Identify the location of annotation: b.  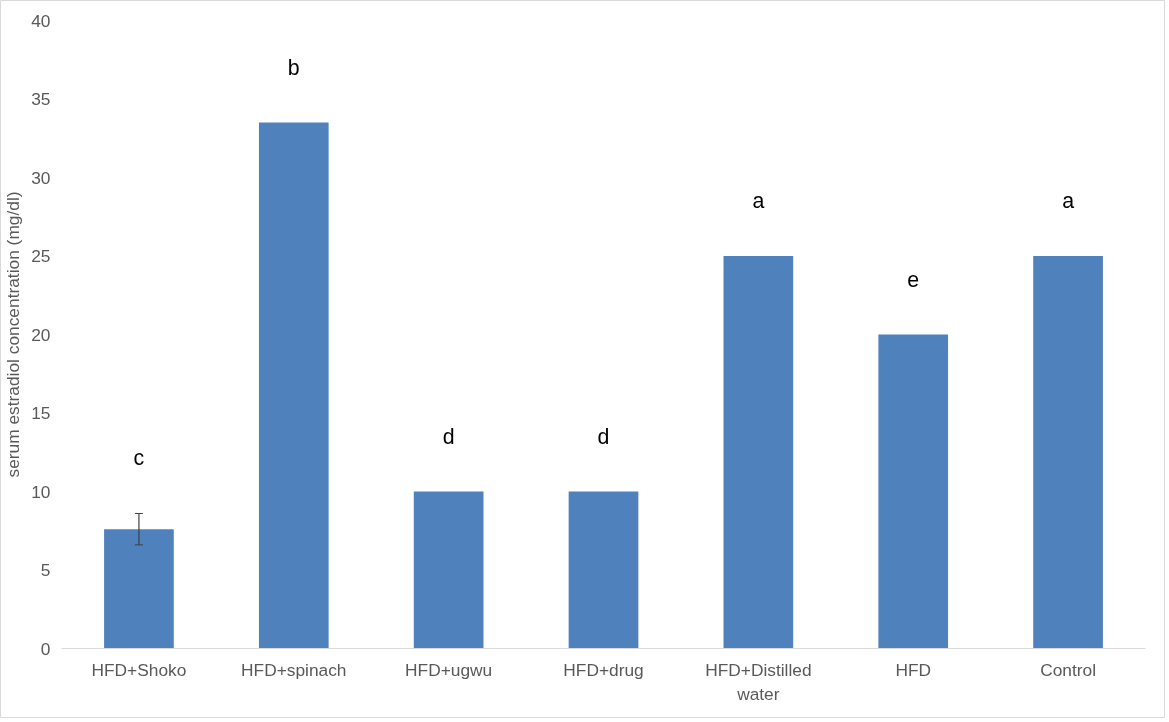
(293, 67).